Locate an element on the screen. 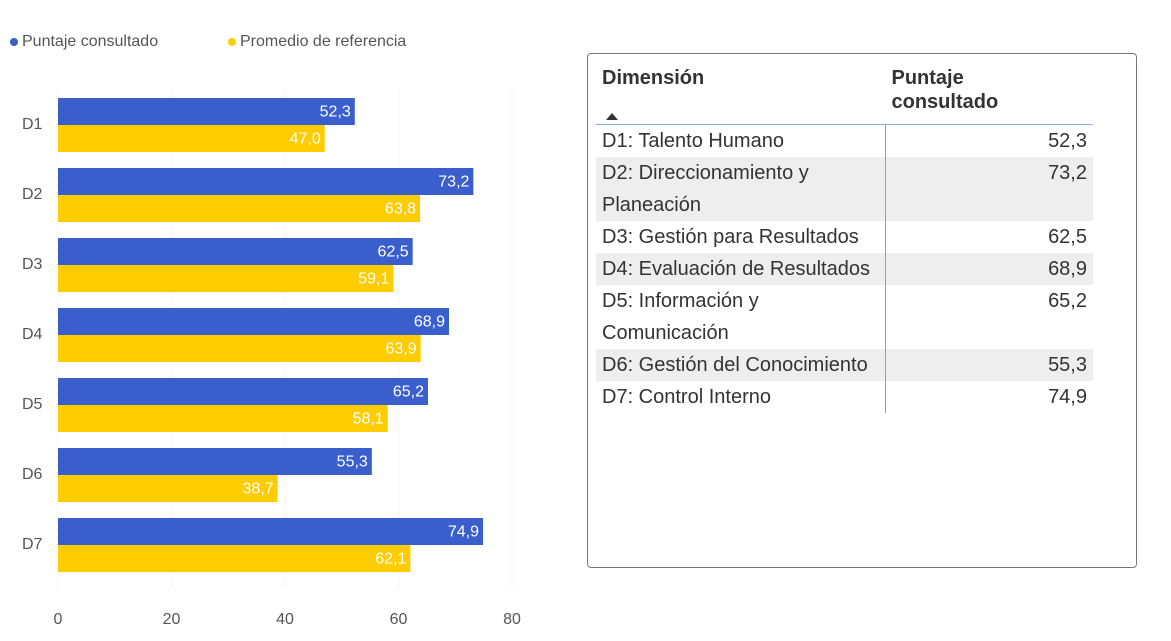 The height and width of the screenshot is (641, 1171). x-tick-label: 80 is located at coordinates (512, 619).